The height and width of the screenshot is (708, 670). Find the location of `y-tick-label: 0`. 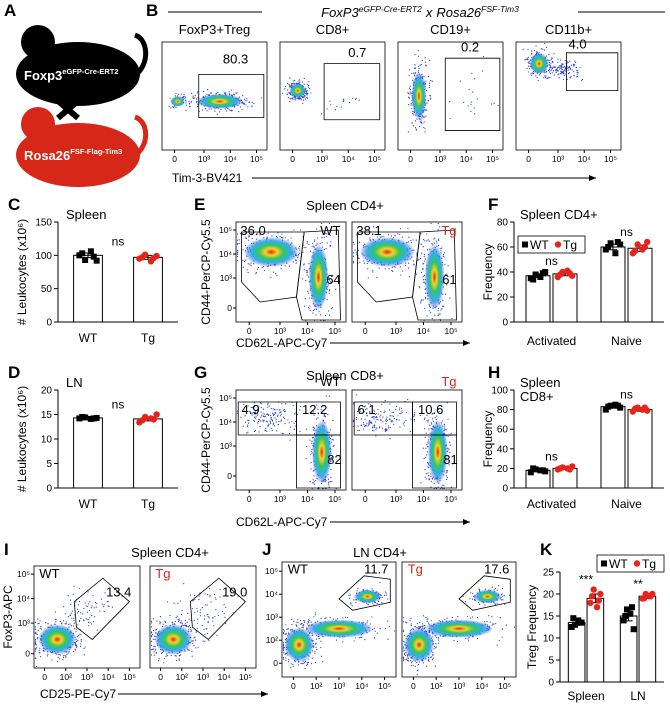

y-tick-label: 0 is located at coordinates (275, 663).